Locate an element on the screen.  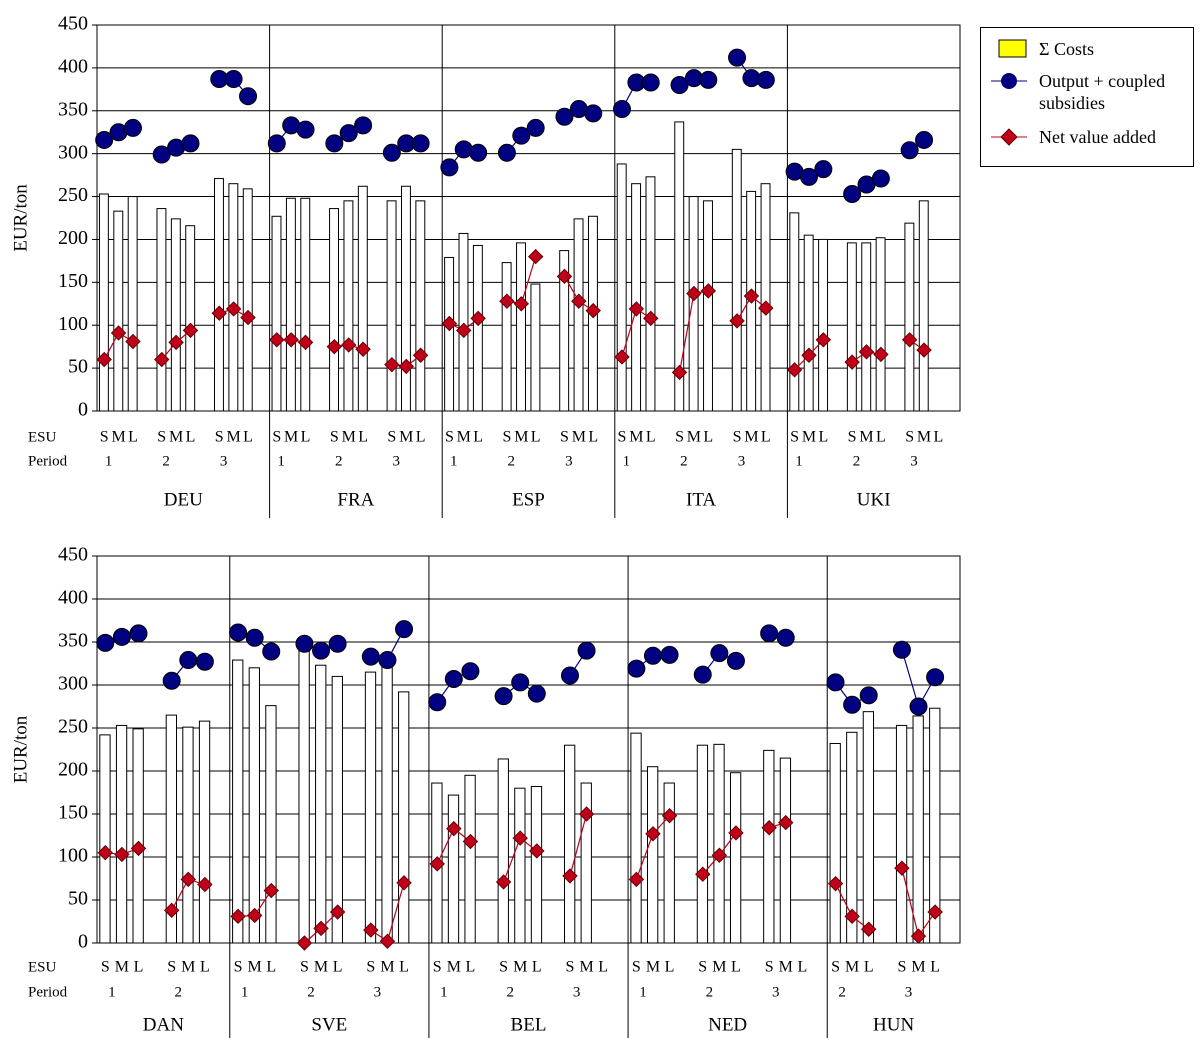
y-tick-label: 50 is located at coordinates (78, 367).